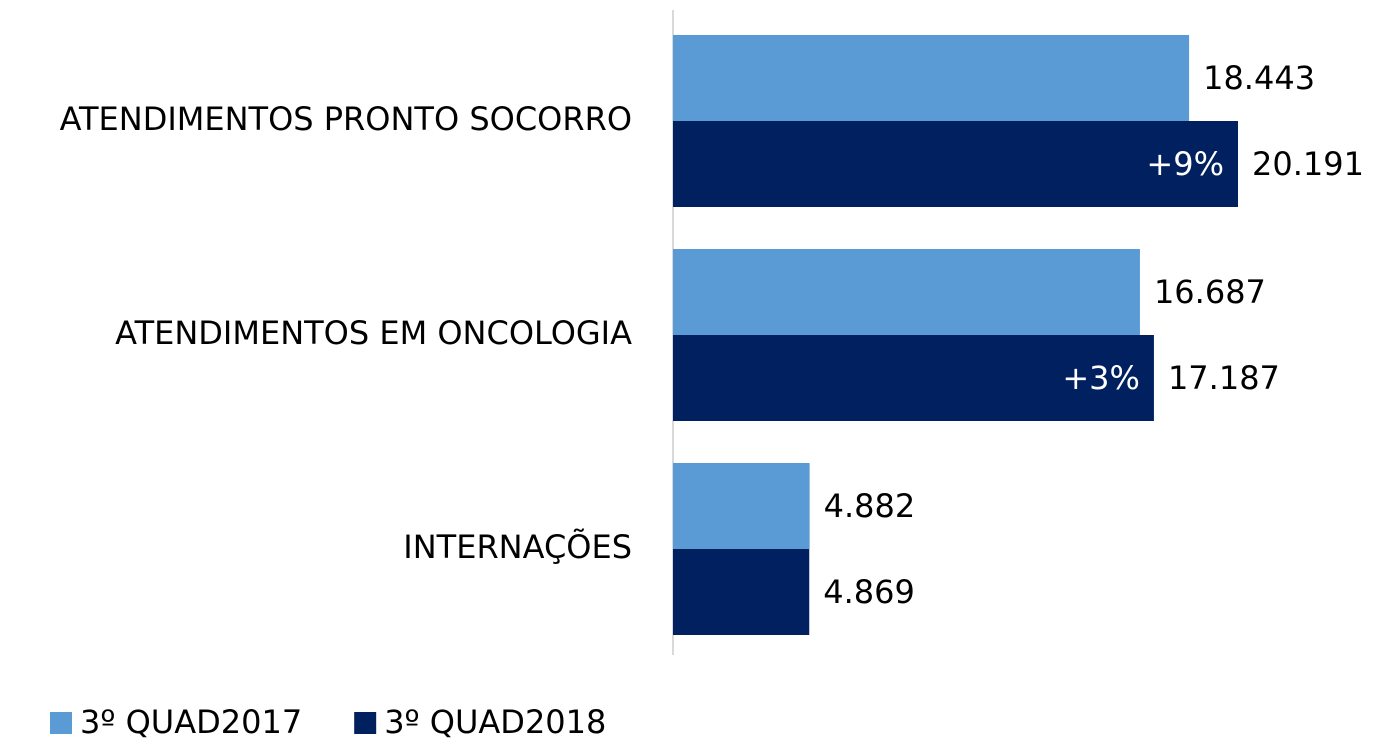 The image size is (1374, 744). Describe the element at coordinates (1210, 292) in the screenshot. I see `value-label: 16.687` at that location.